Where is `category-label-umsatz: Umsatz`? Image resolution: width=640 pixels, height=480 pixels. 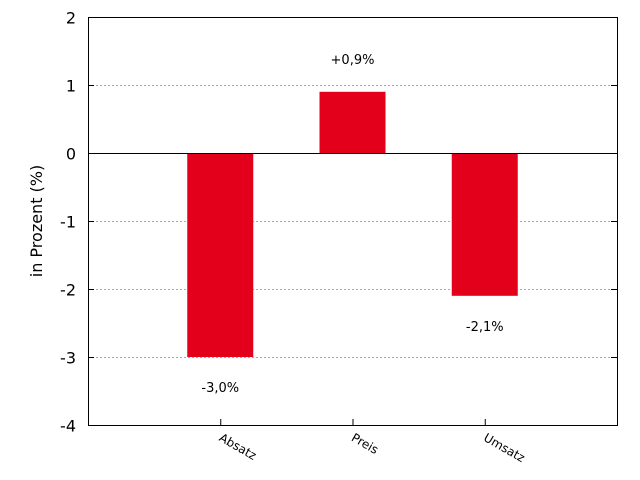 category-label-umsatz: Umsatz is located at coordinates (504, 447).